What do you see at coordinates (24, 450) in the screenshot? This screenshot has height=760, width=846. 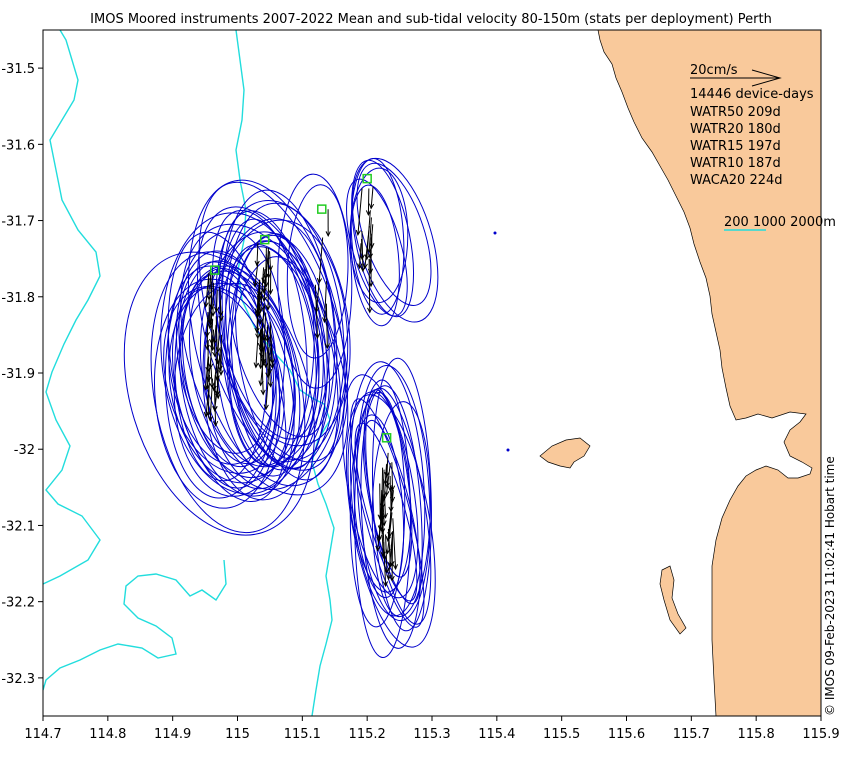 I see `y-tick-label: -32` at bounding box center [24, 450].